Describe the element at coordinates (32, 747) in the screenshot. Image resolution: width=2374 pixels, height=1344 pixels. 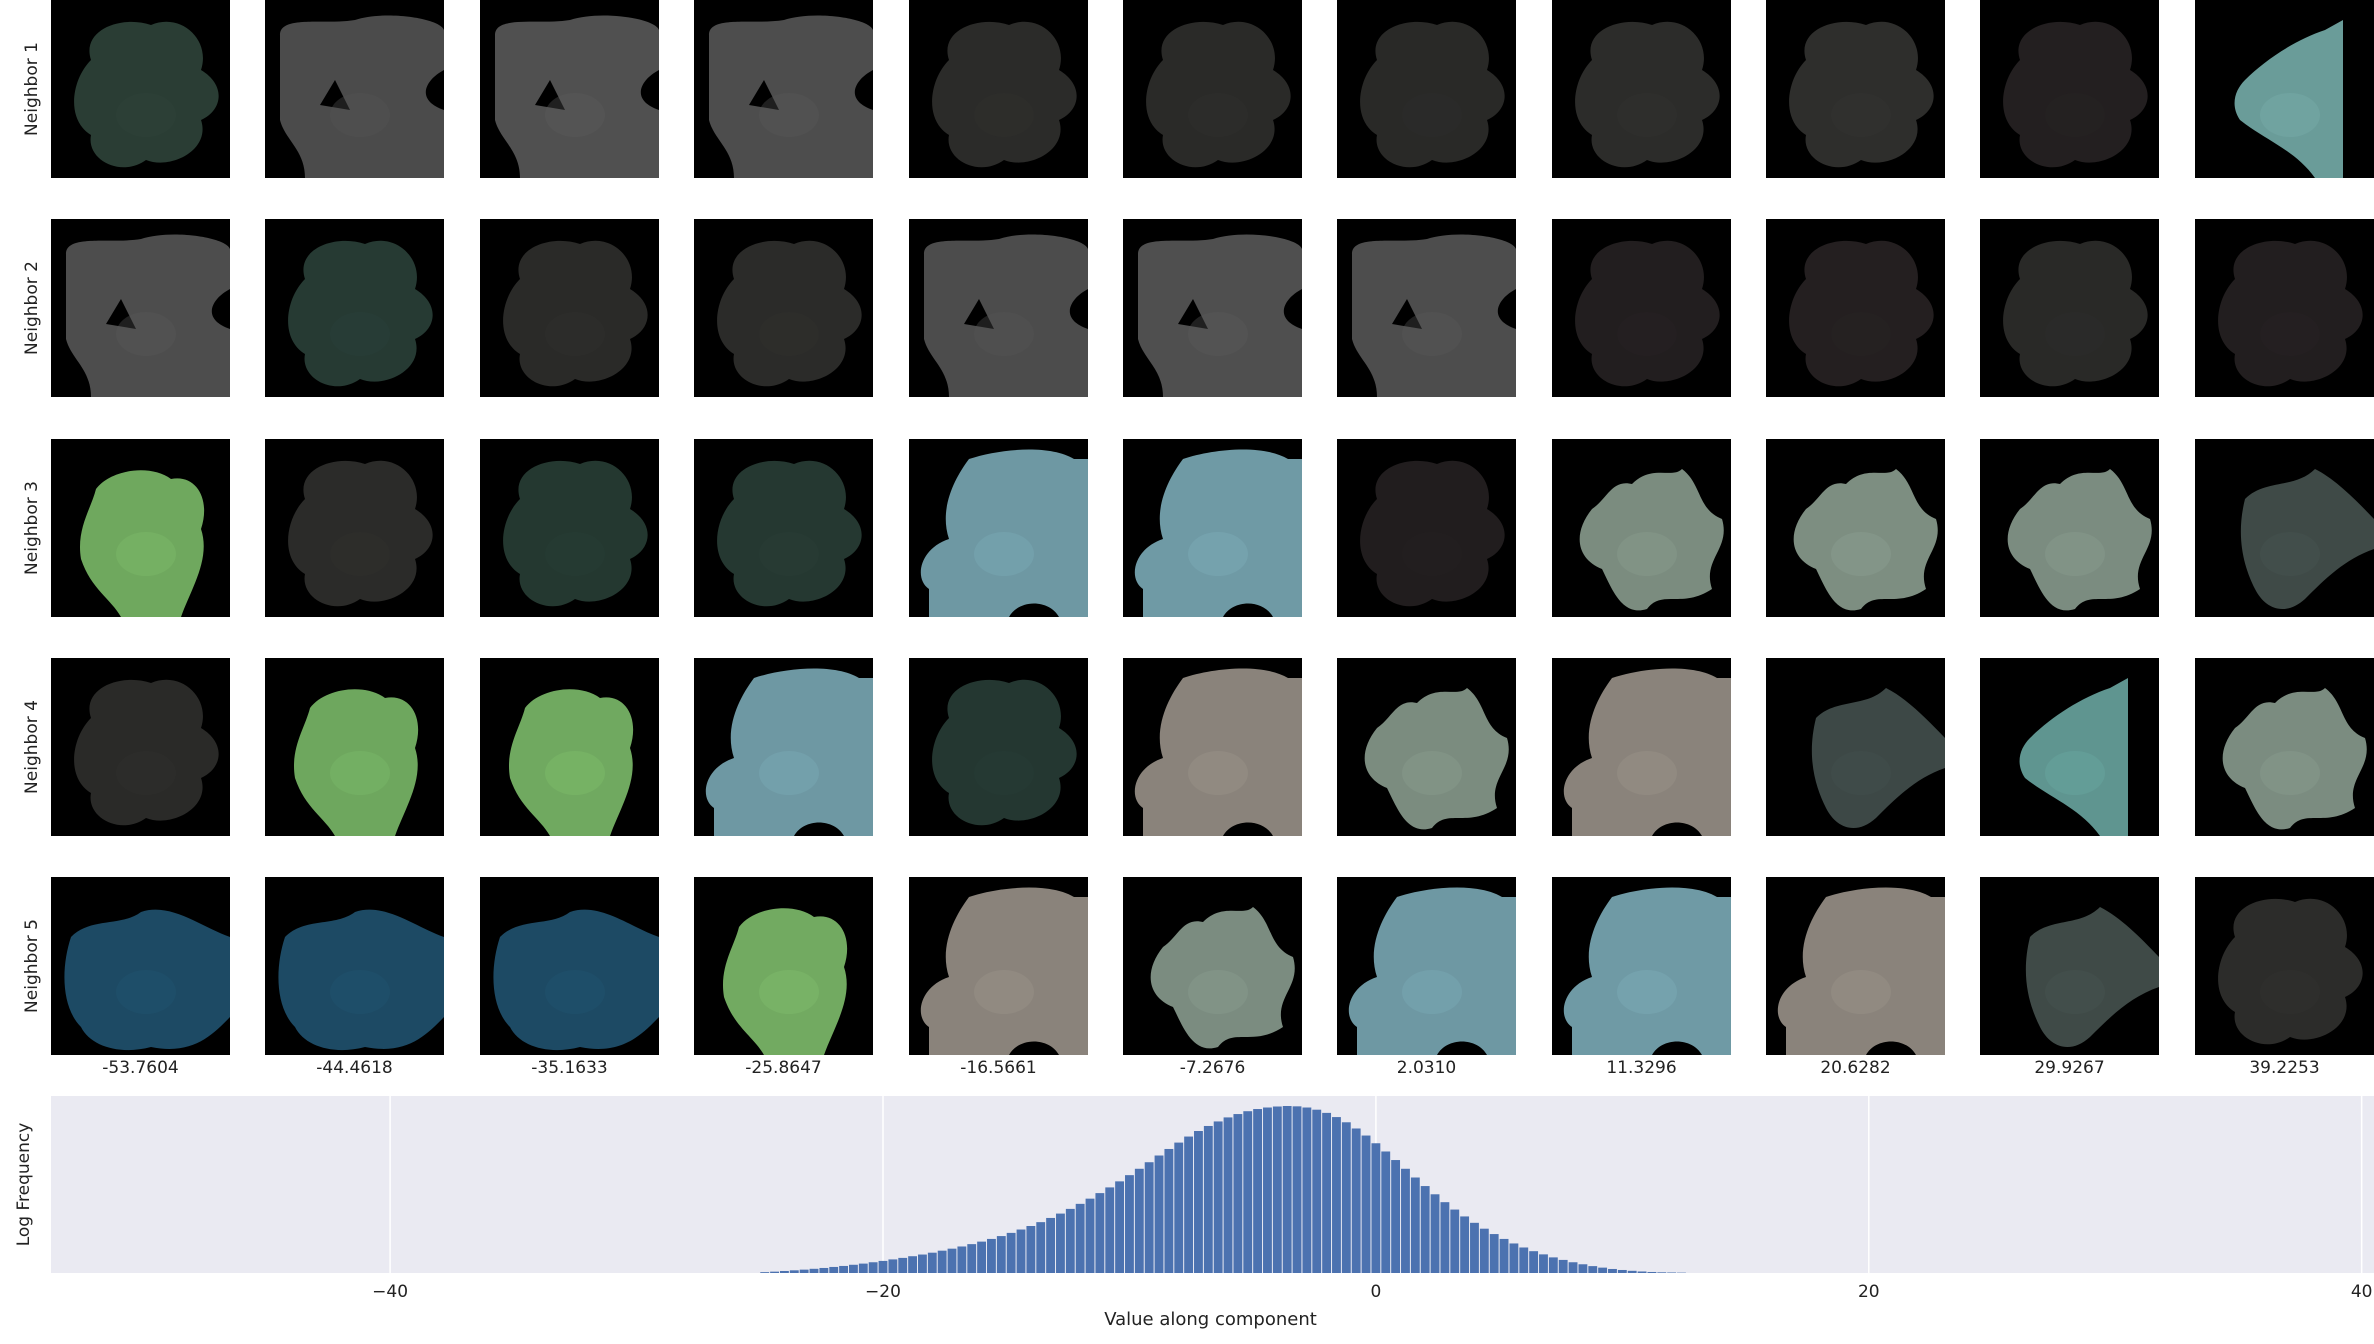
I see `row-label-neighbor-4: Neighbor 4` at that location.